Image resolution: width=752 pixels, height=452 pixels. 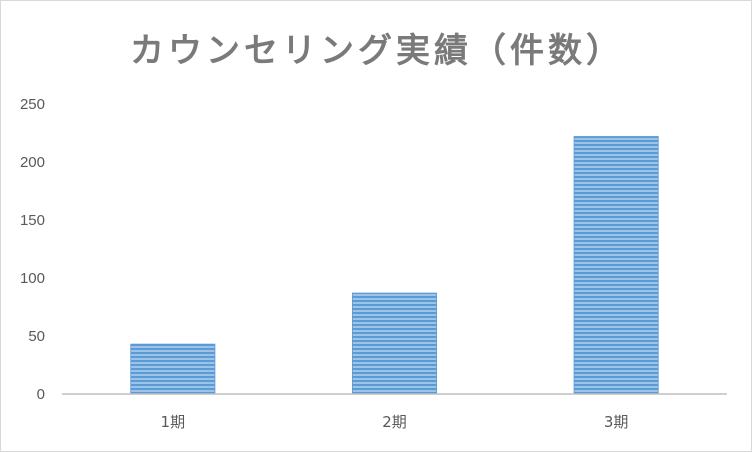 I want to click on y-tick-label: 100, so click(x=32, y=278).